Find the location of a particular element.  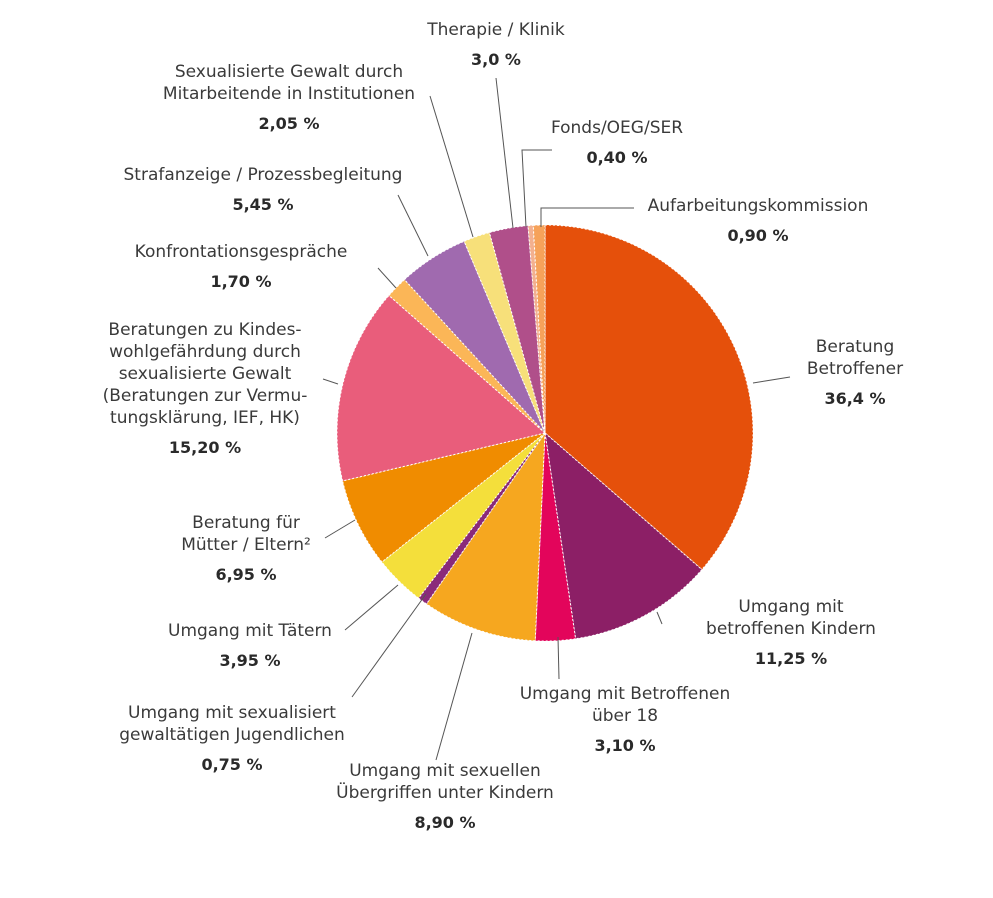

slice-value-3: 3,10 % is located at coordinates (624, 745).